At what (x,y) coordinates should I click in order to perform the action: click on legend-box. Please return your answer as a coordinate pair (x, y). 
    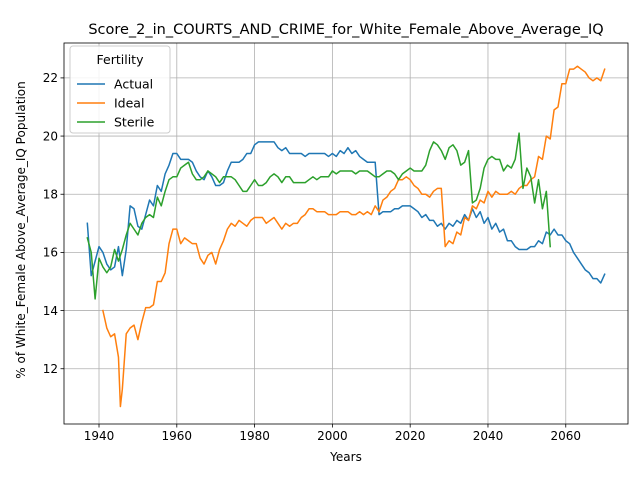
    Looking at the image, I should click on (120, 89).